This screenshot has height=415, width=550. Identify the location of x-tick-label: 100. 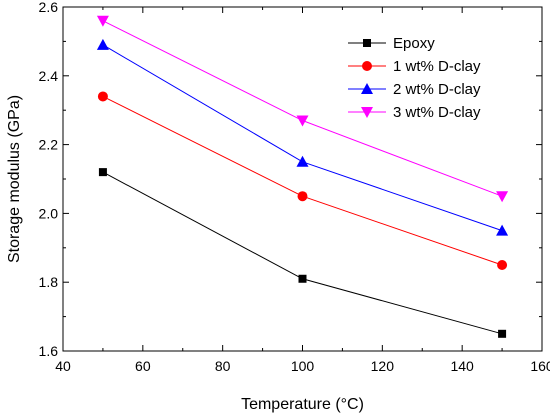
(303, 366).